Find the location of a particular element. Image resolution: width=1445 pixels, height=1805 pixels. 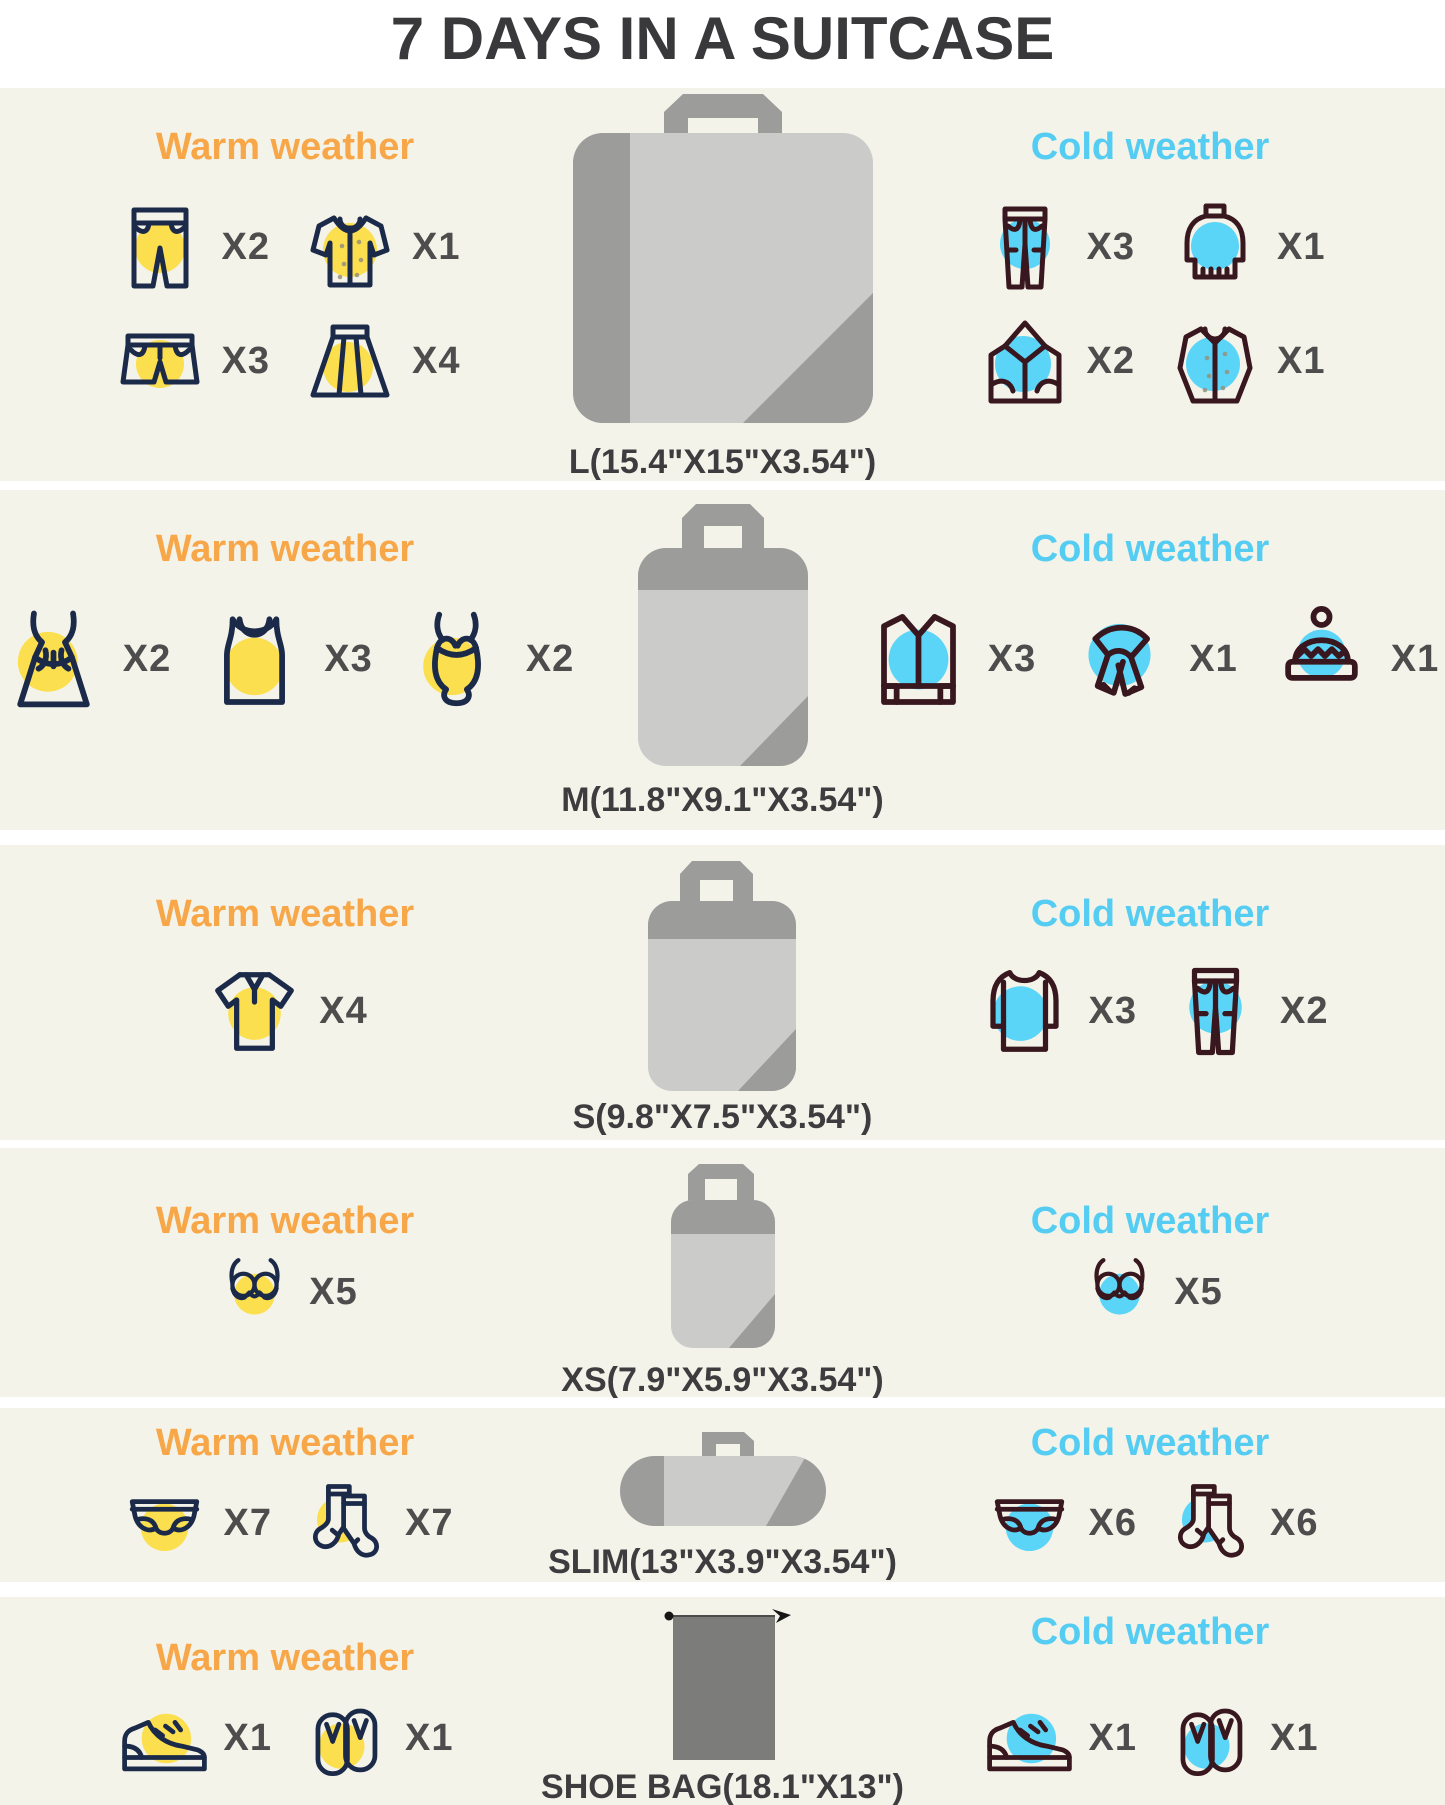

clothing-item: X7 is located at coordinates (194, 1523).